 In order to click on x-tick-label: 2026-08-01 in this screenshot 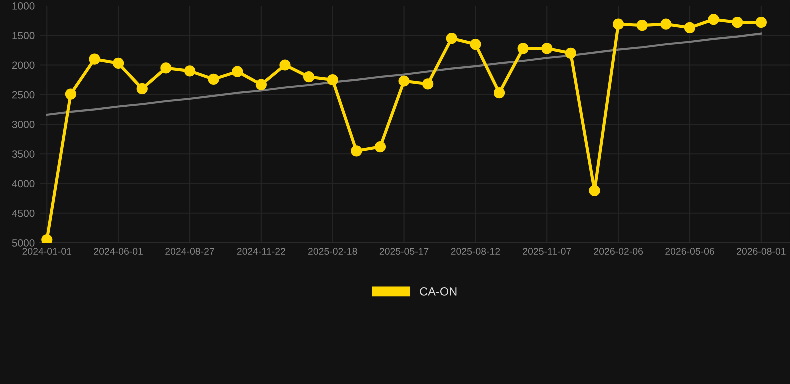, I will do `click(761, 251)`.